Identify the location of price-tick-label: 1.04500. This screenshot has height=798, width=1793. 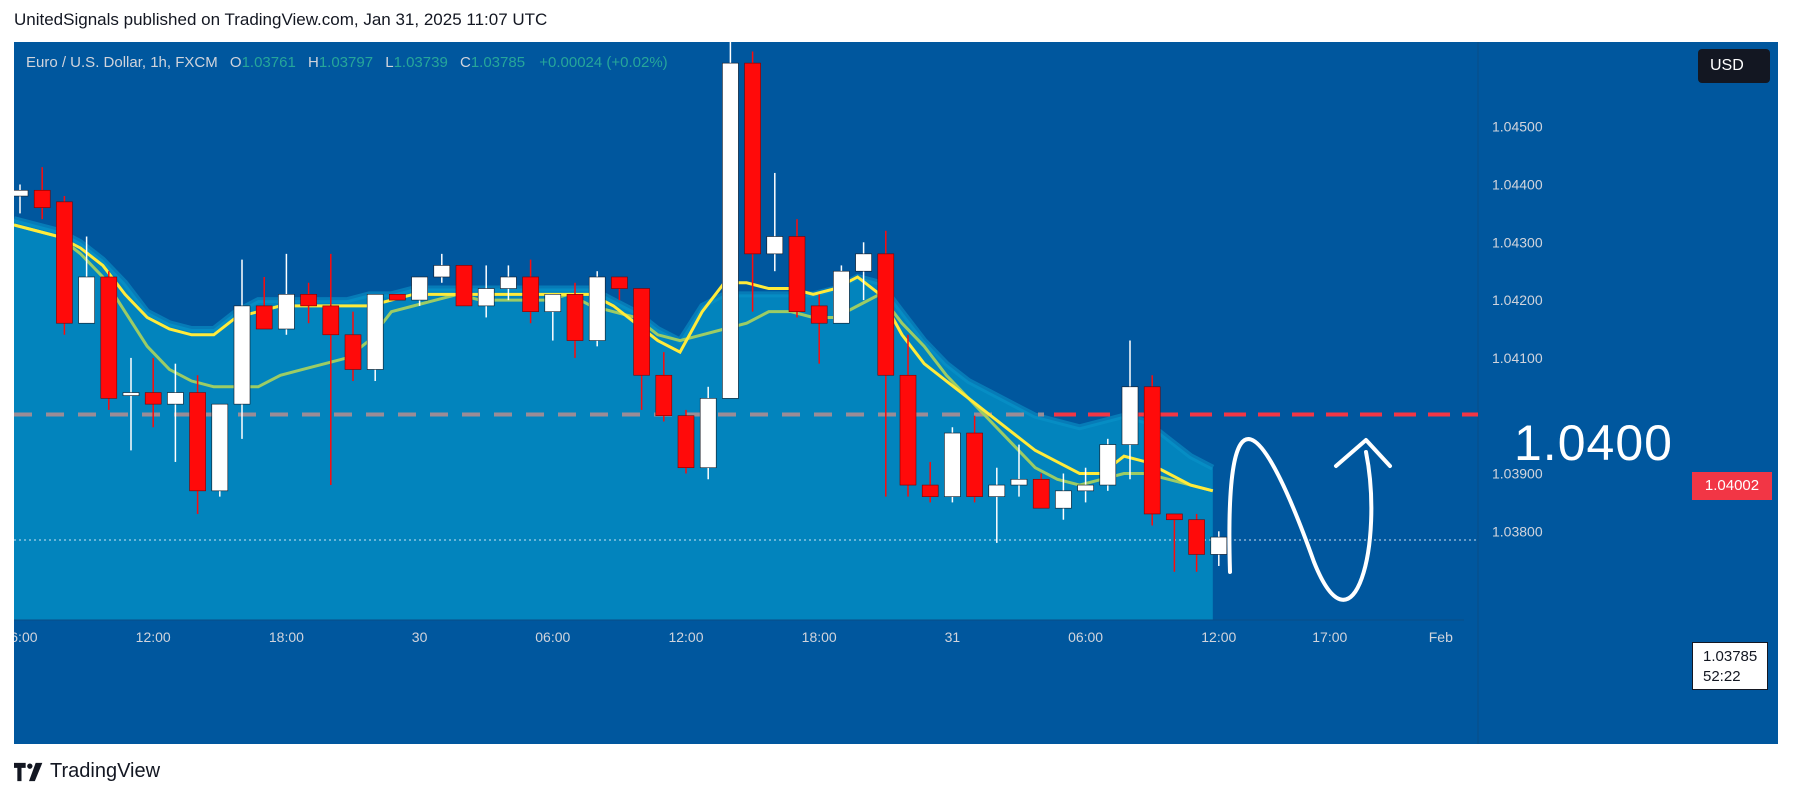
(1517, 127).